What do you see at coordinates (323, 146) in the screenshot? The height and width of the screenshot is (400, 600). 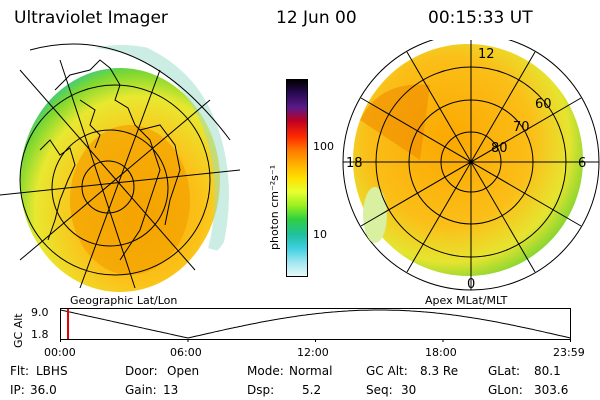 I see `colorbar-tick-100: 100` at bounding box center [323, 146].